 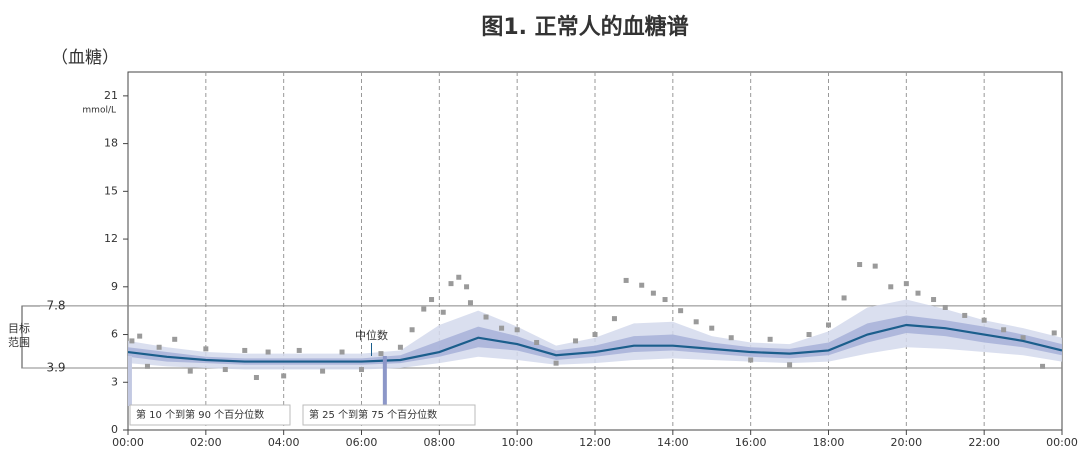 What do you see at coordinates (751, 442) in the screenshot?
I see `x-tick-label: 16:00` at bounding box center [751, 442].